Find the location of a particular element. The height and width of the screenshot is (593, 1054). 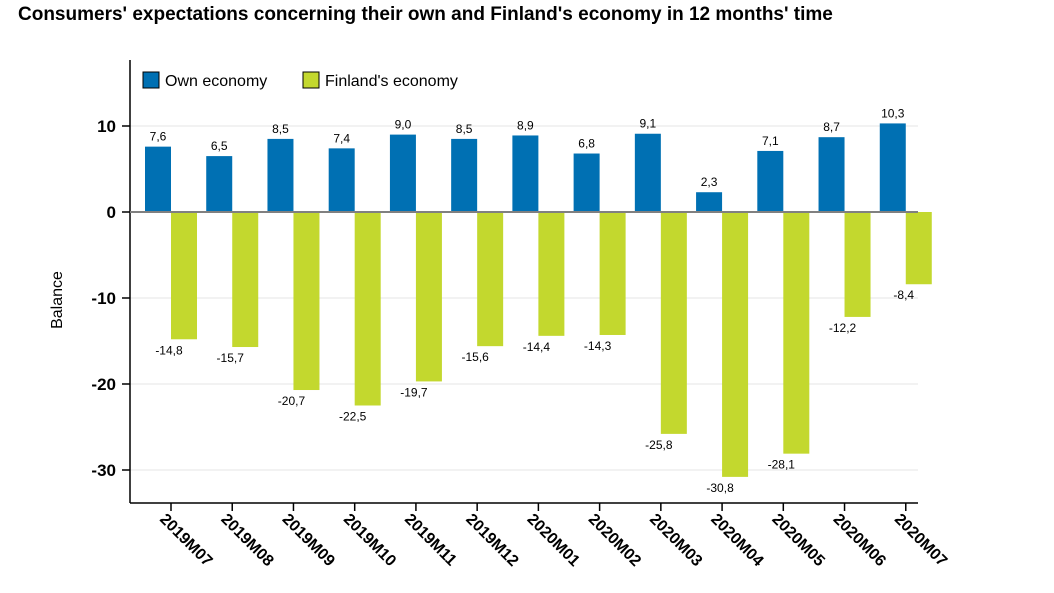

data-label-own-economy: 7,4 is located at coordinates (341, 138).